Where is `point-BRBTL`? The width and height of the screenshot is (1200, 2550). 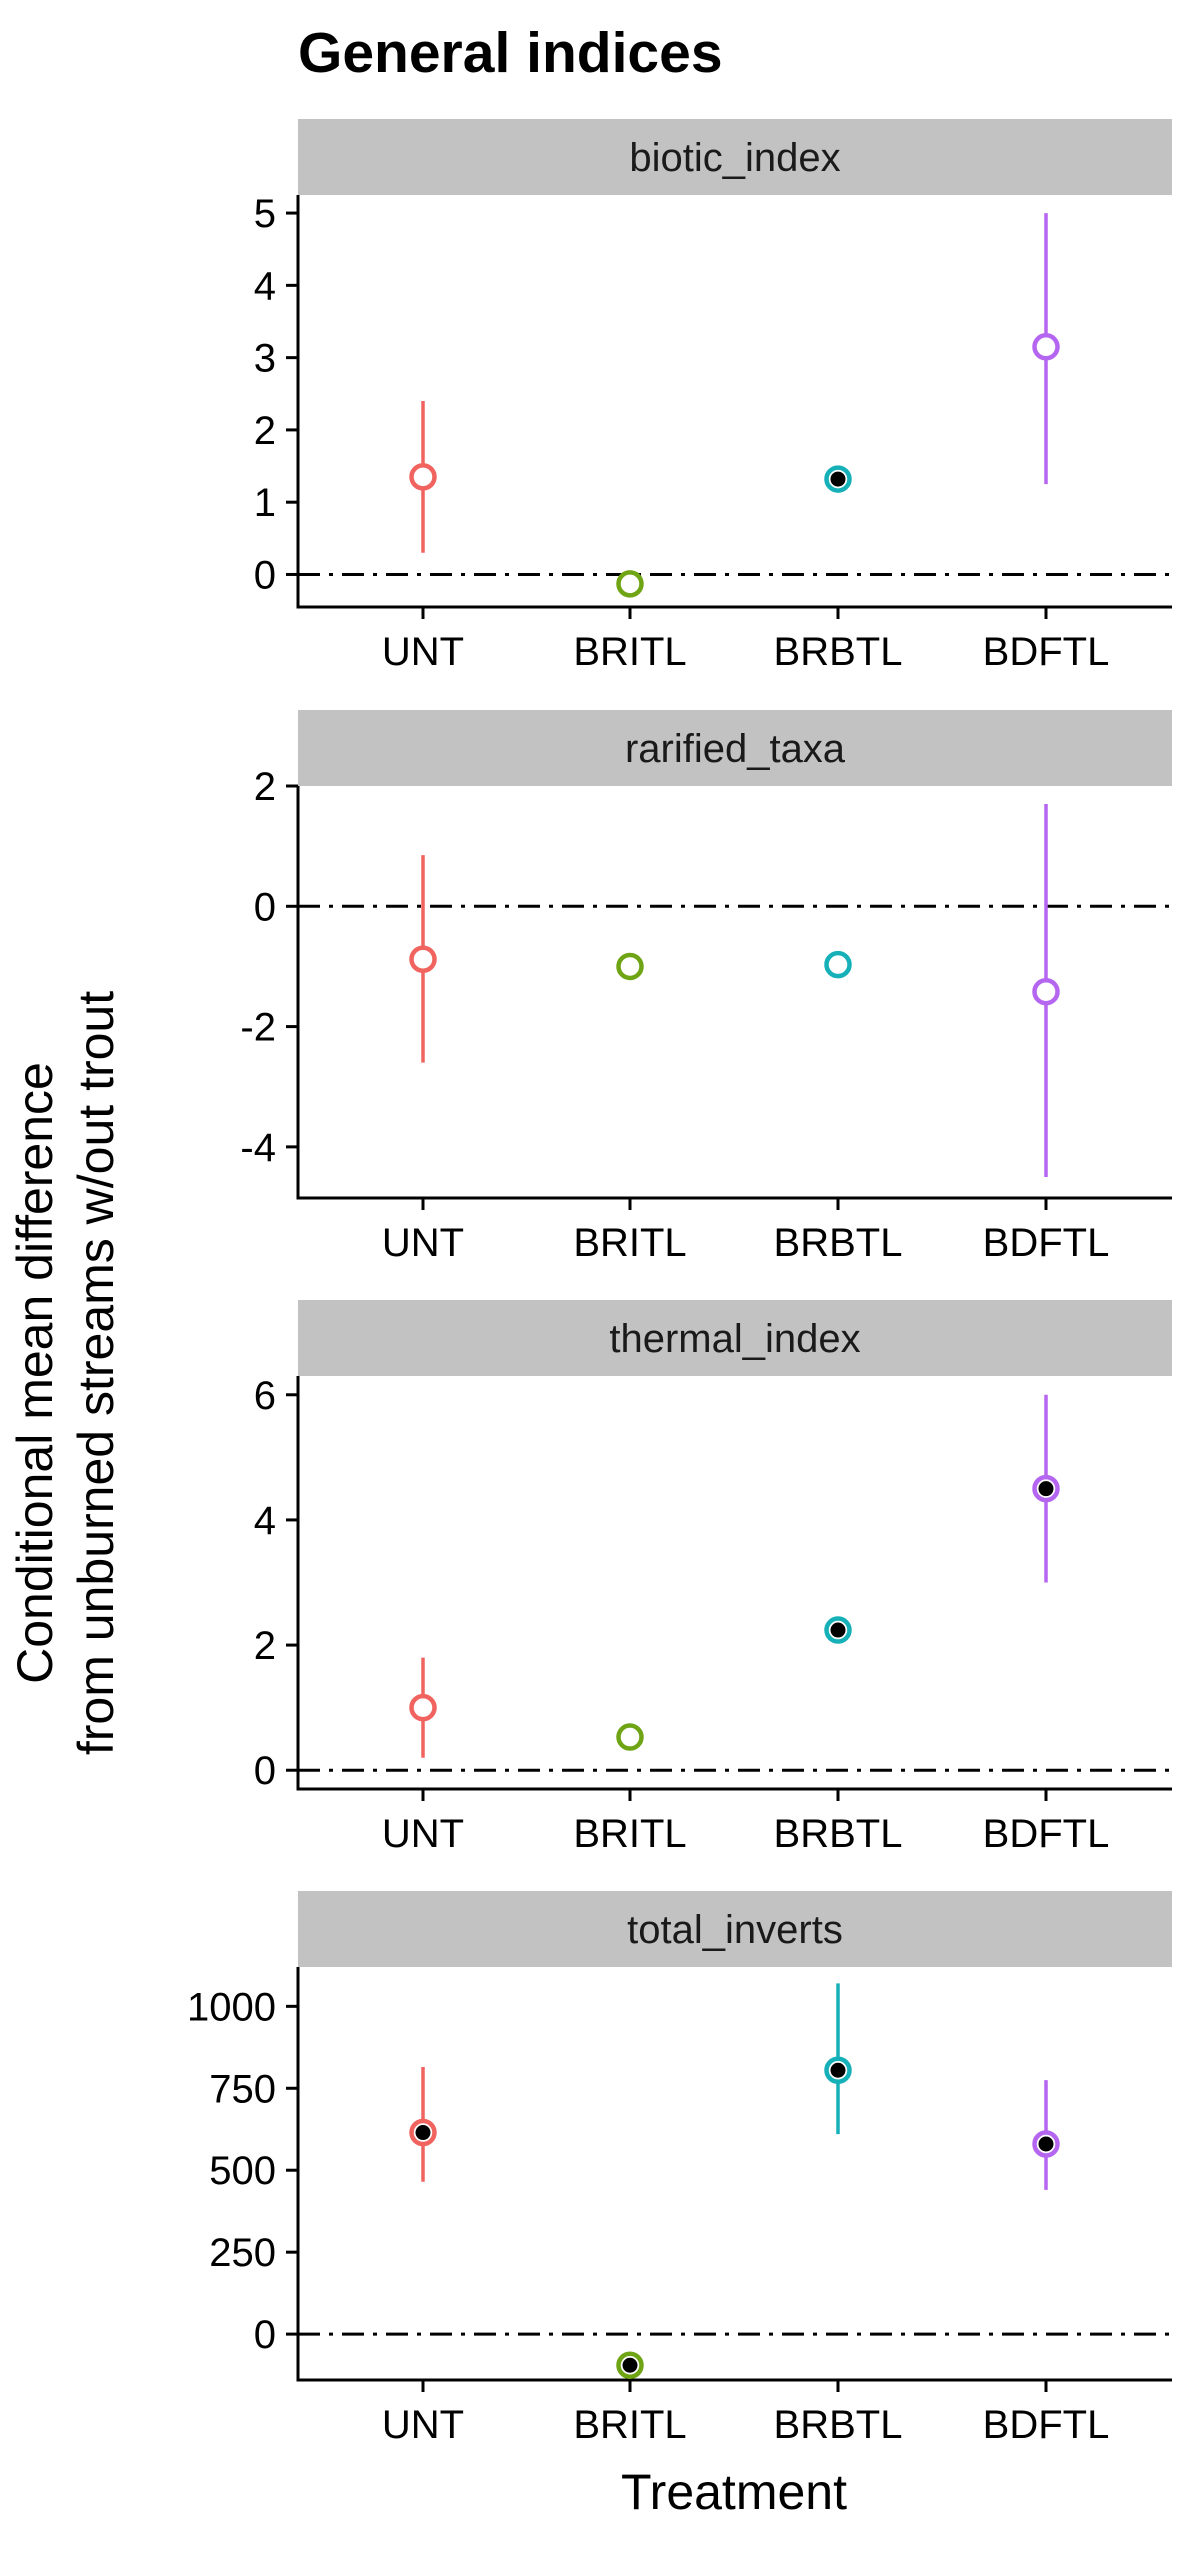 point-BRBTL is located at coordinates (838, 964).